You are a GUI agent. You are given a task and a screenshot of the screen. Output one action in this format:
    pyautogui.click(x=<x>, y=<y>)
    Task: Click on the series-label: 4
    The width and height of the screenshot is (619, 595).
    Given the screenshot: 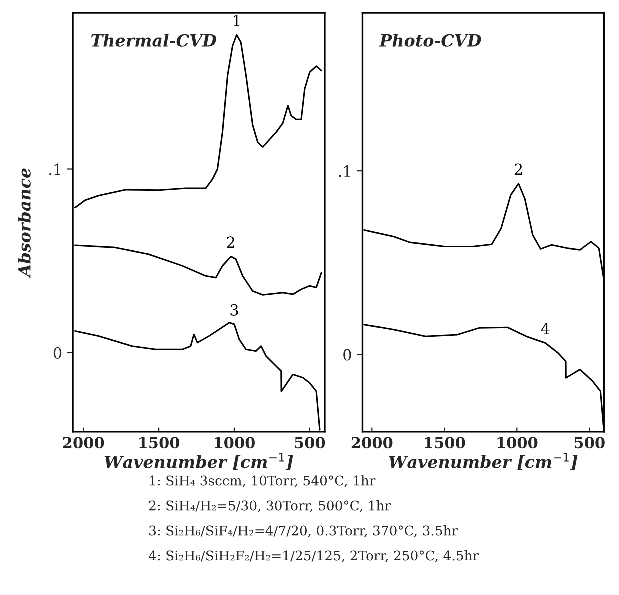 What is the action you would take?
    pyautogui.click(x=545, y=328)
    